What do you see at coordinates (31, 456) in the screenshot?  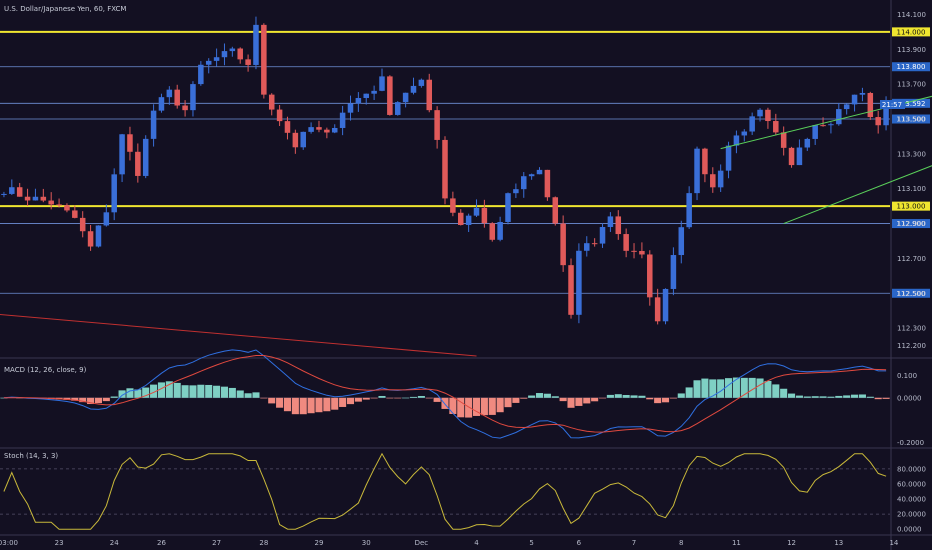 I see `stoch-pane-title: Stoch (14, 3, 3)` at bounding box center [31, 456].